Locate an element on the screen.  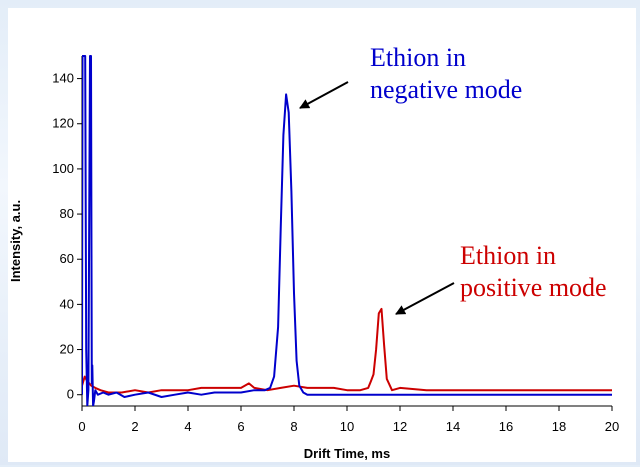
x-tick-label: 16 is located at coordinates (506, 426).